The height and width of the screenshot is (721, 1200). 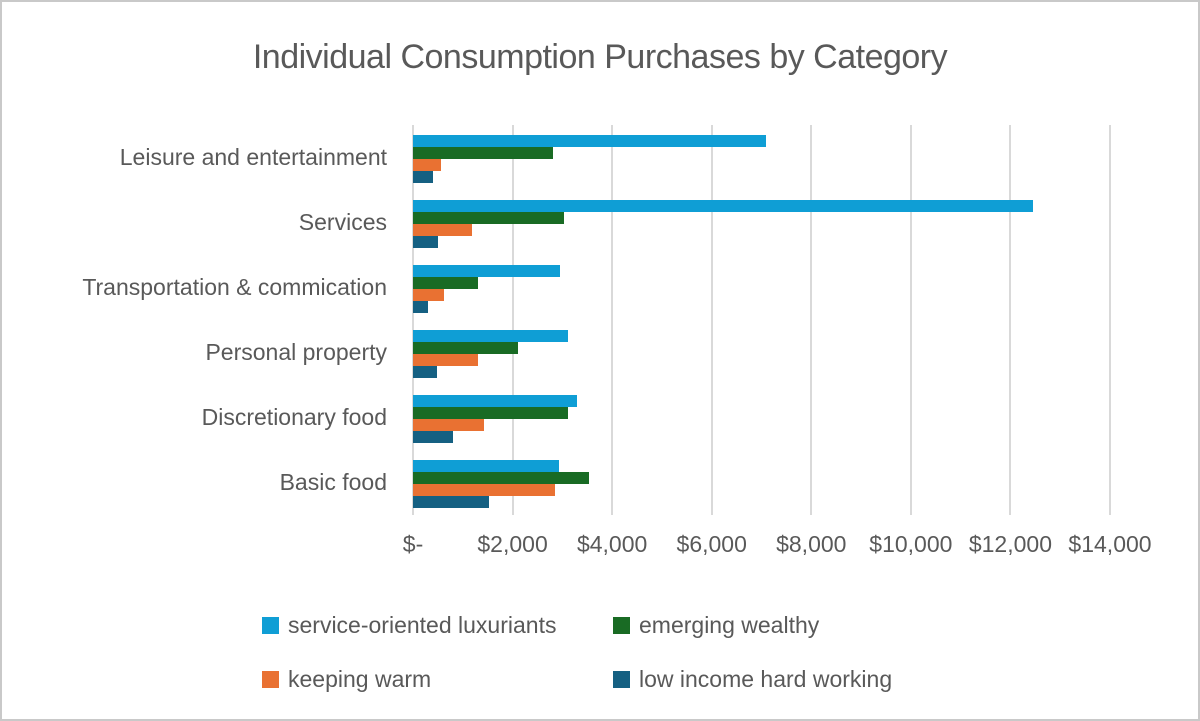 I want to click on legend-label: emerging wealthy, so click(x=729, y=625).